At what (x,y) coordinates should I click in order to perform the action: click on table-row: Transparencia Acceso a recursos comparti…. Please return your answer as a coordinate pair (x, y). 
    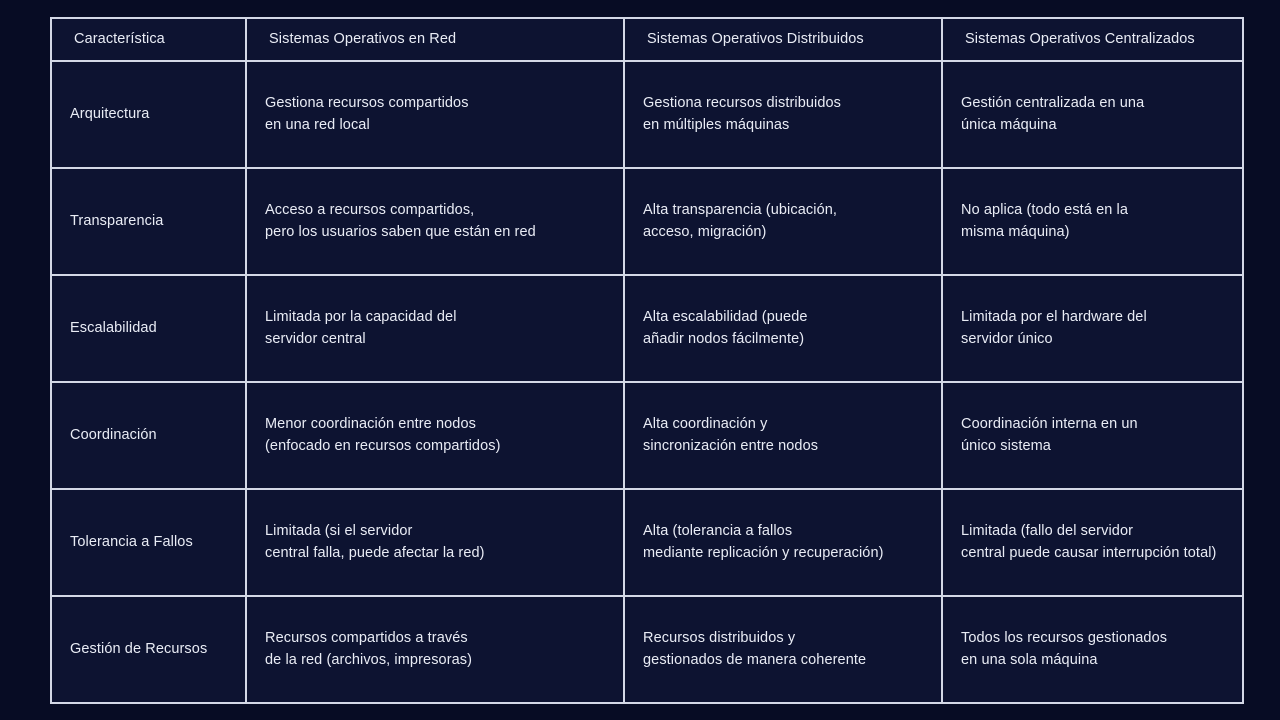
    Looking at the image, I should click on (647, 221).